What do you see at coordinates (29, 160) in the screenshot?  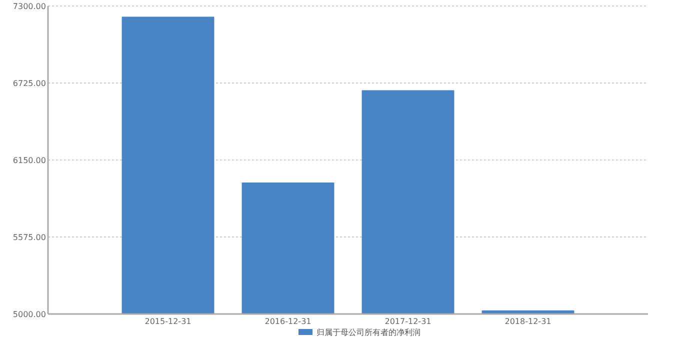 I see `y-tick-label: 6150.00` at bounding box center [29, 160].